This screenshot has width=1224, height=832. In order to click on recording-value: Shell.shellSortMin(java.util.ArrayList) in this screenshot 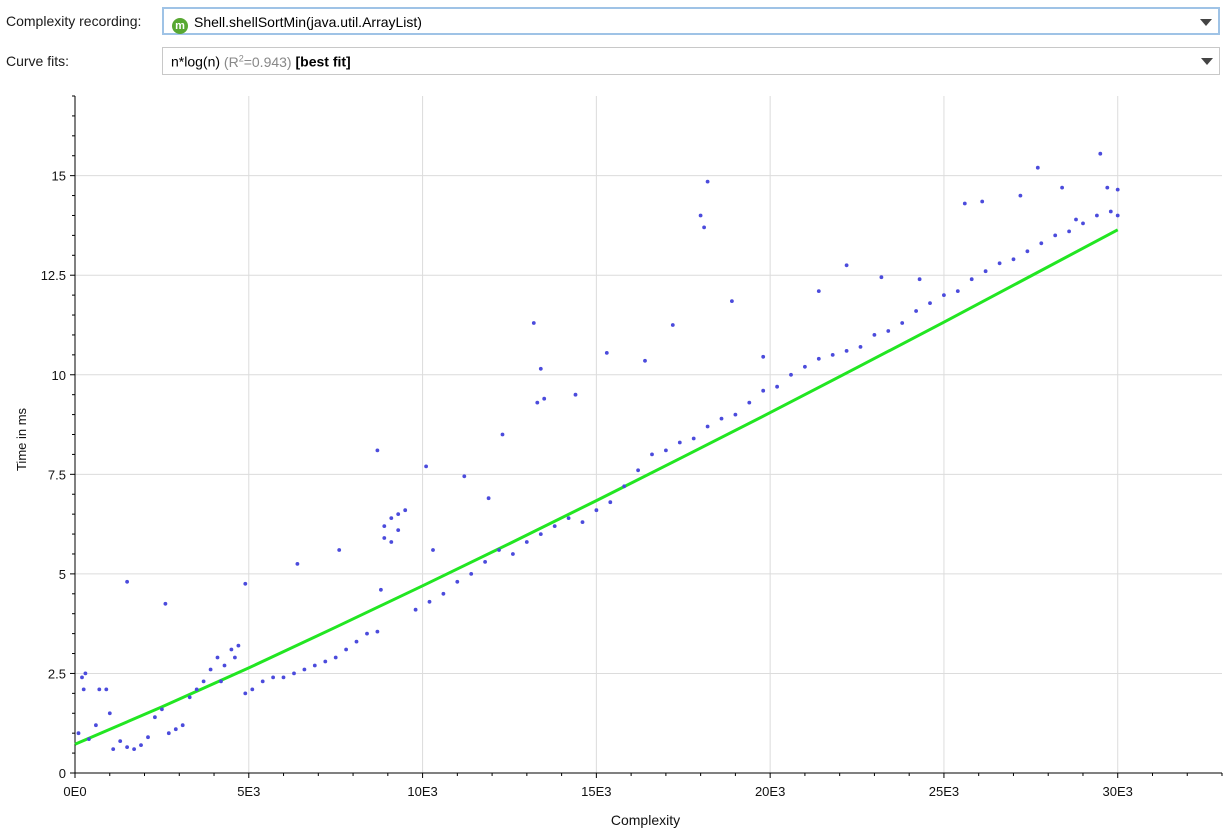, I will do `click(308, 22)`.